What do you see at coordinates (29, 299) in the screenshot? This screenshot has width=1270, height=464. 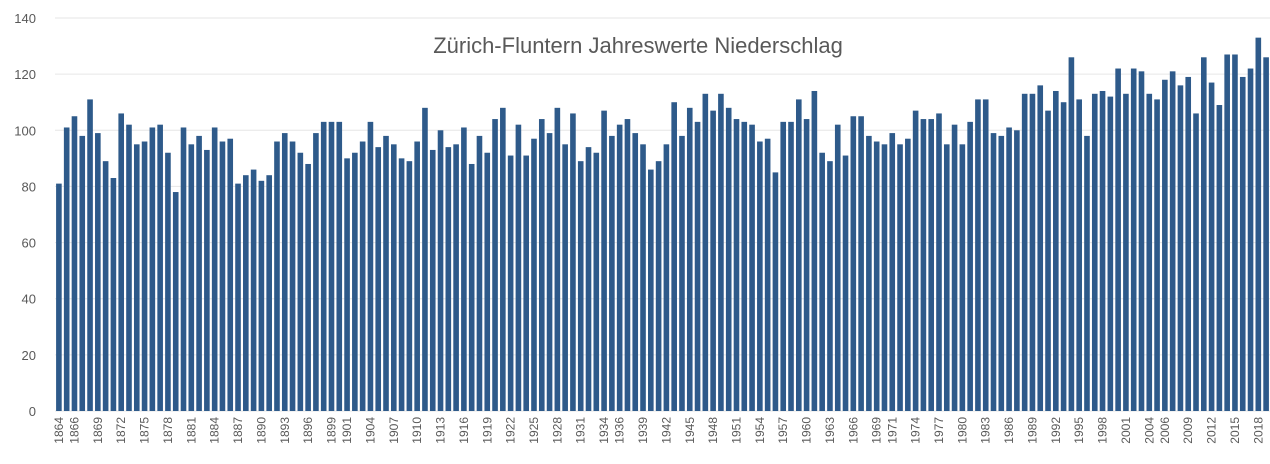 I see `y-tick-label: 40` at bounding box center [29, 299].